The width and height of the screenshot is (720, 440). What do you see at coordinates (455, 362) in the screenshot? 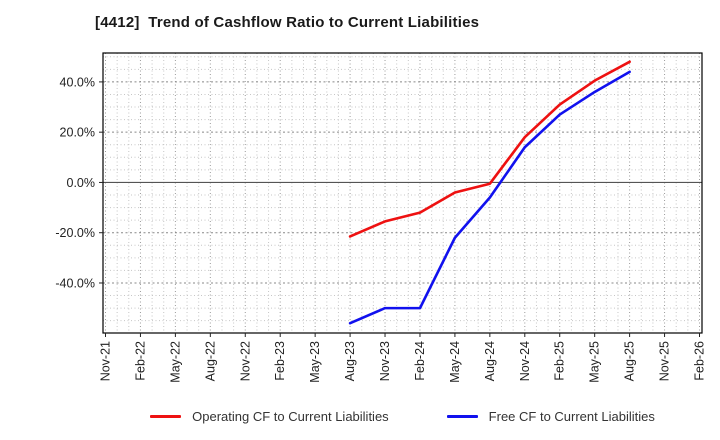
I see `x-tick-label: May-24` at bounding box center [455, 362].